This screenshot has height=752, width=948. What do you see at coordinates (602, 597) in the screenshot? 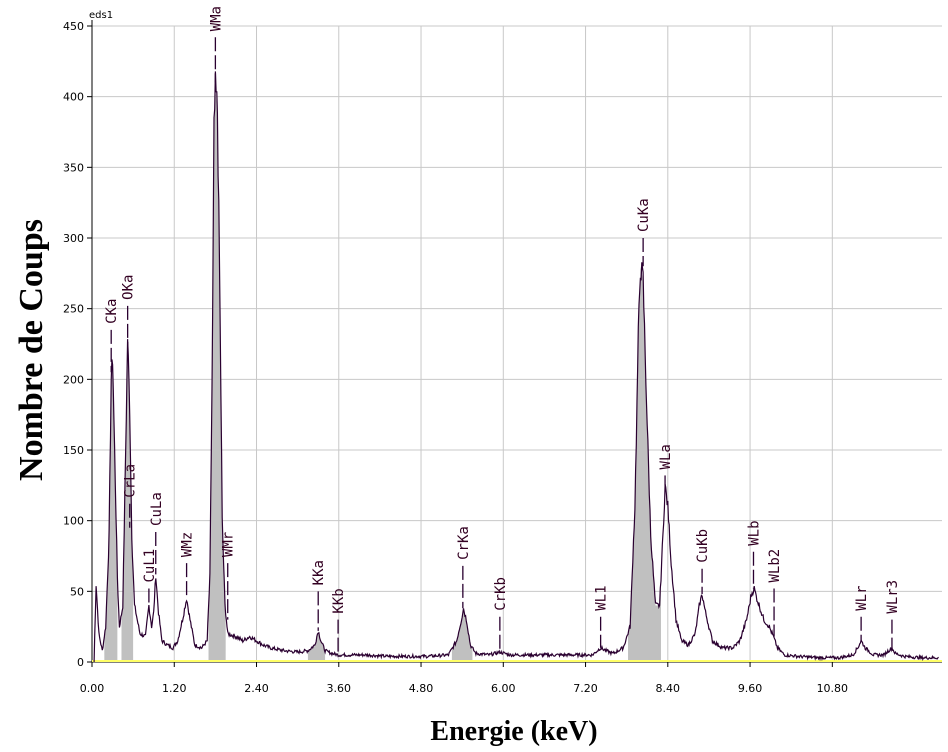
I see `peak-label: WL1` at bounding box center [602, 597].